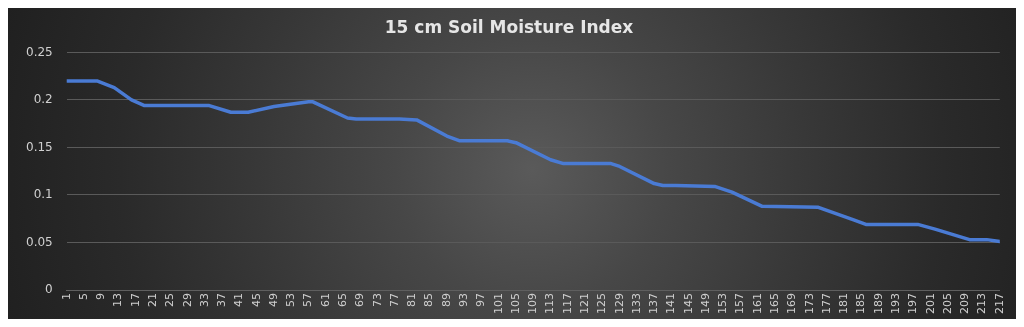 Image resolution: width=1024 pixels, height=327 pixels. What do you see at coordinates (705, 303) in the screenshot?
I see `x-tick-label: 149` at bounding box center [705, 303].